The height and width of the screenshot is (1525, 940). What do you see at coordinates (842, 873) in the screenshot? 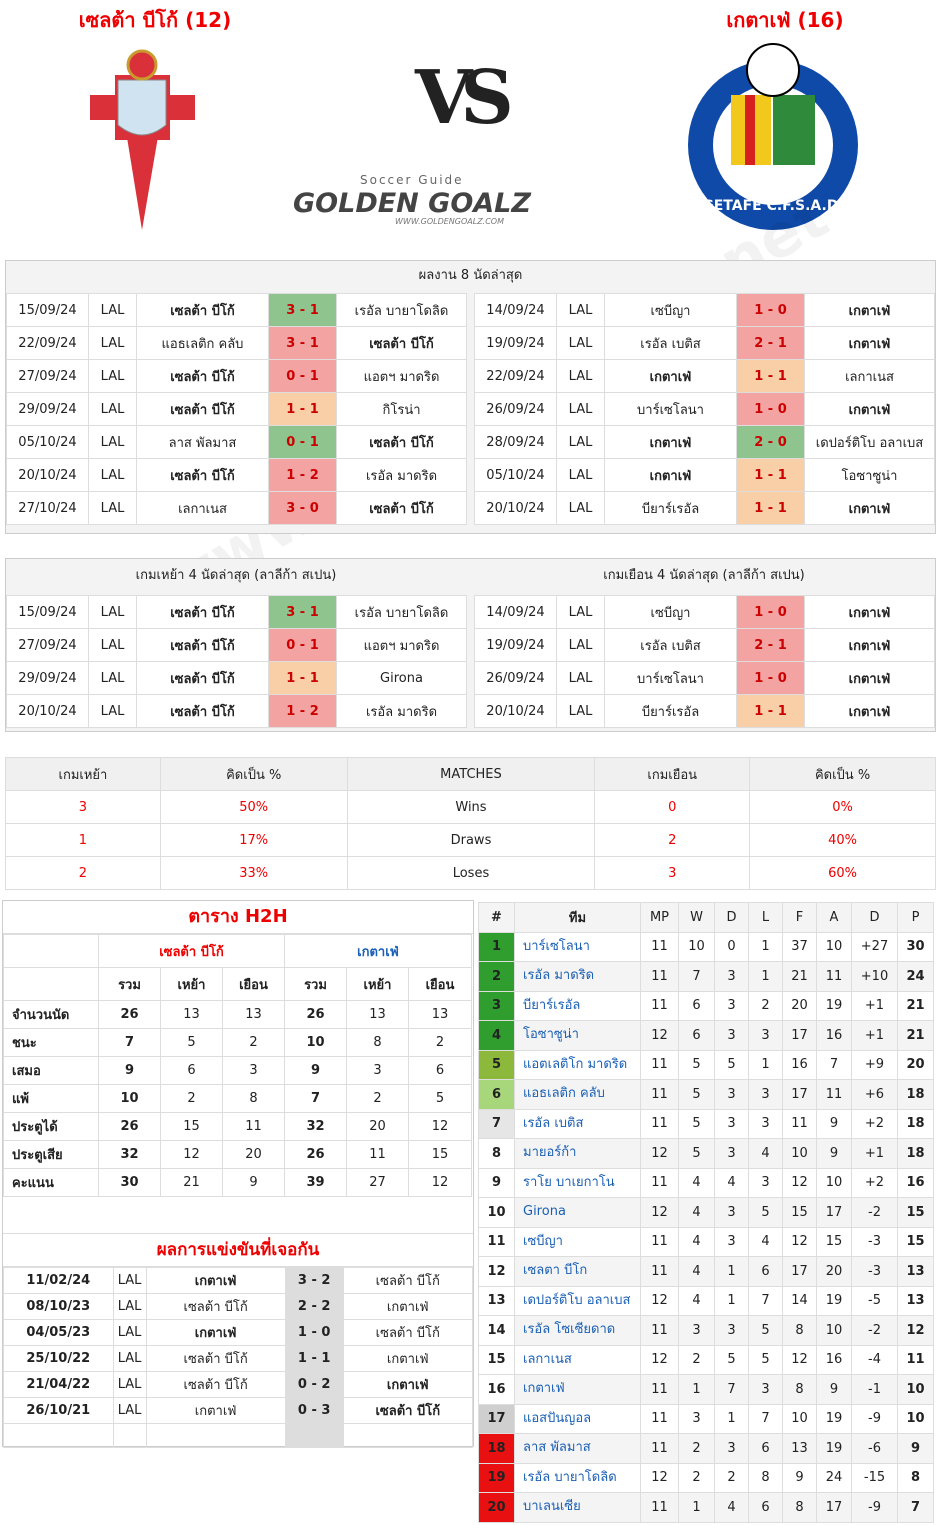
I see `summary-cell: 60%` at bounding box center [842, 873].